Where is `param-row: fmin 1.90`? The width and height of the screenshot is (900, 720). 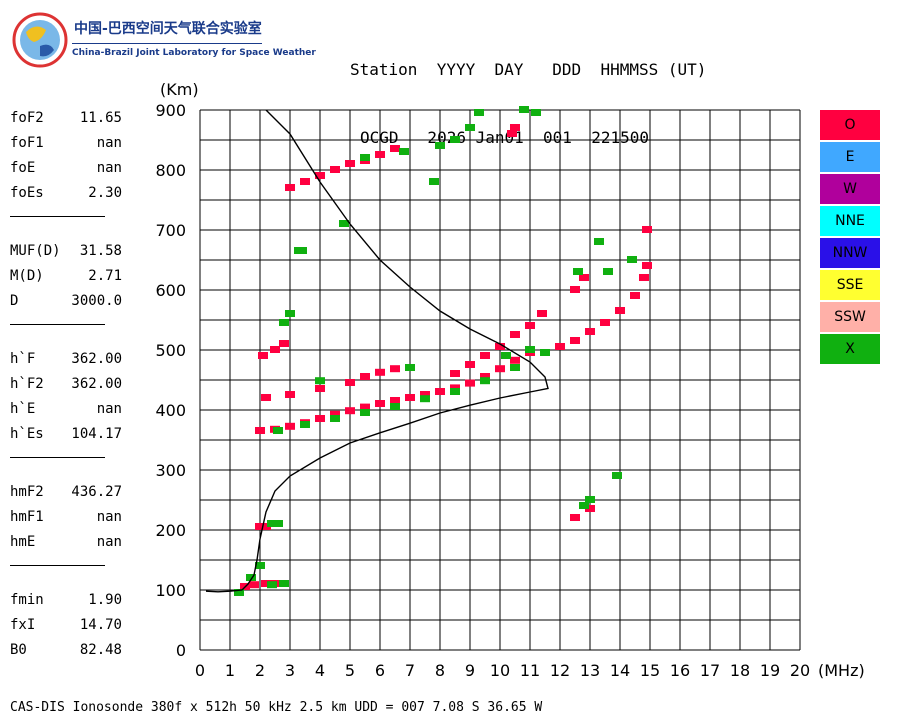 param-row: fmin 1.90 is located at coordinates (70, 602).